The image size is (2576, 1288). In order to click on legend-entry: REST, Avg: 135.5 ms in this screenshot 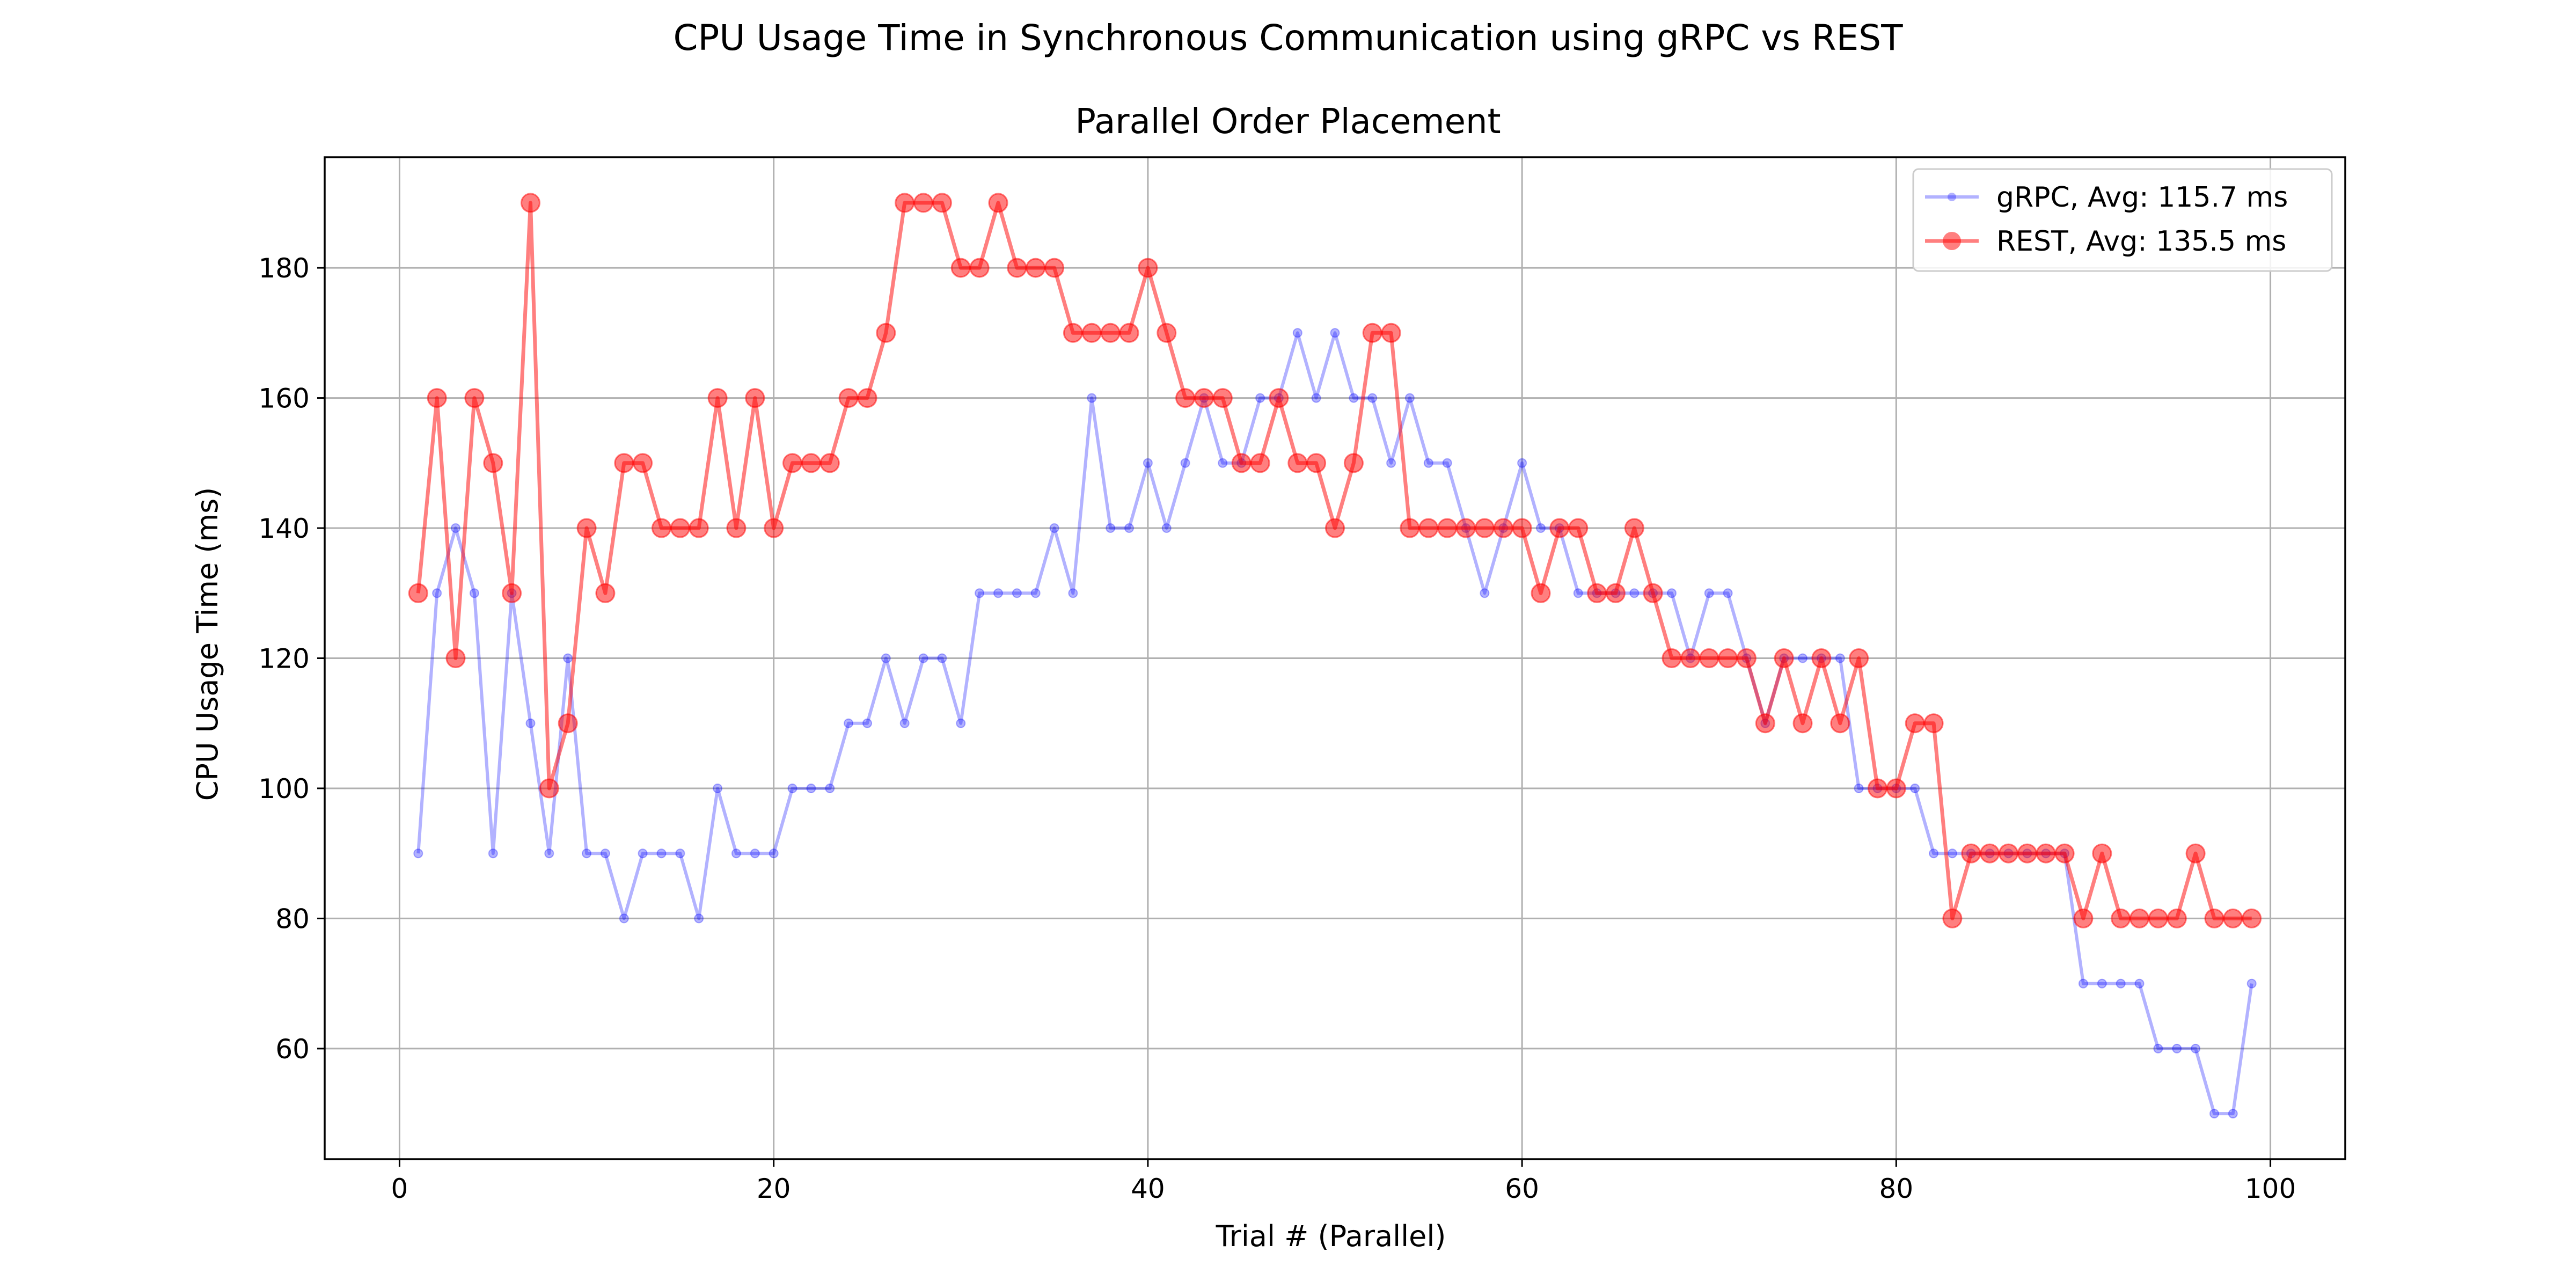, I will do `click(2105, 241)`.